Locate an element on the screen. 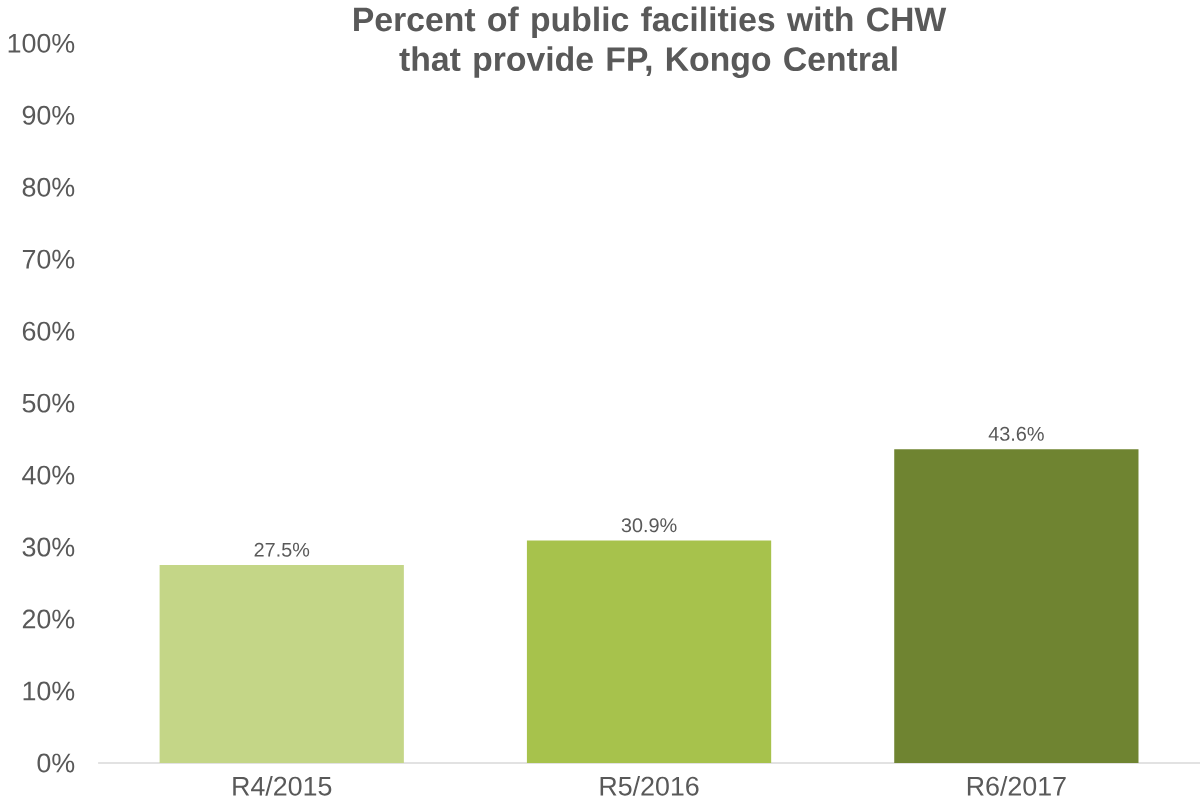 This screenshot has height=808, width=1201. data-label: 30.9% is located at coordinates (649, 525).